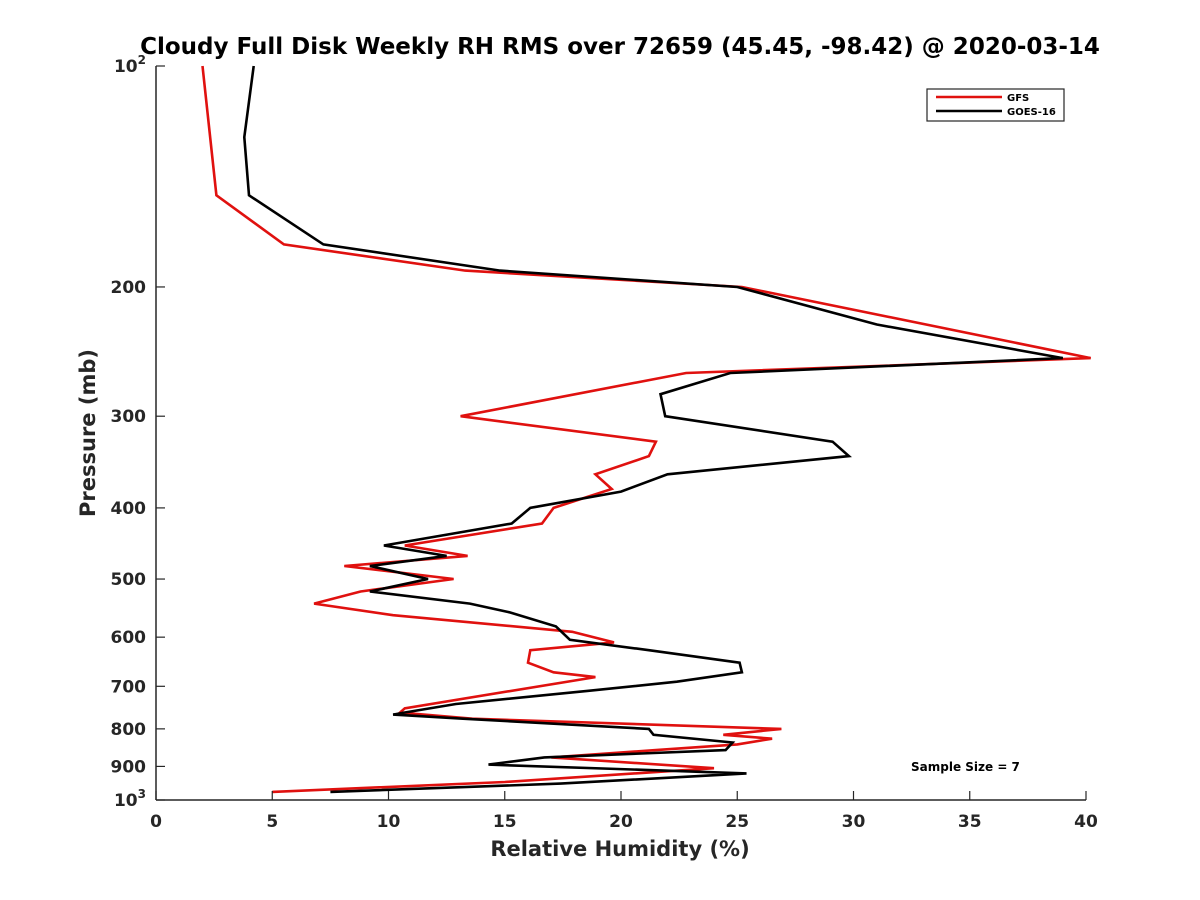 This screenshot has height=900, width=1200. What do you see at coordinates (129, 687) in the screenshot?
I see `y-tick-label: 700` at bounding box center [129, 687].